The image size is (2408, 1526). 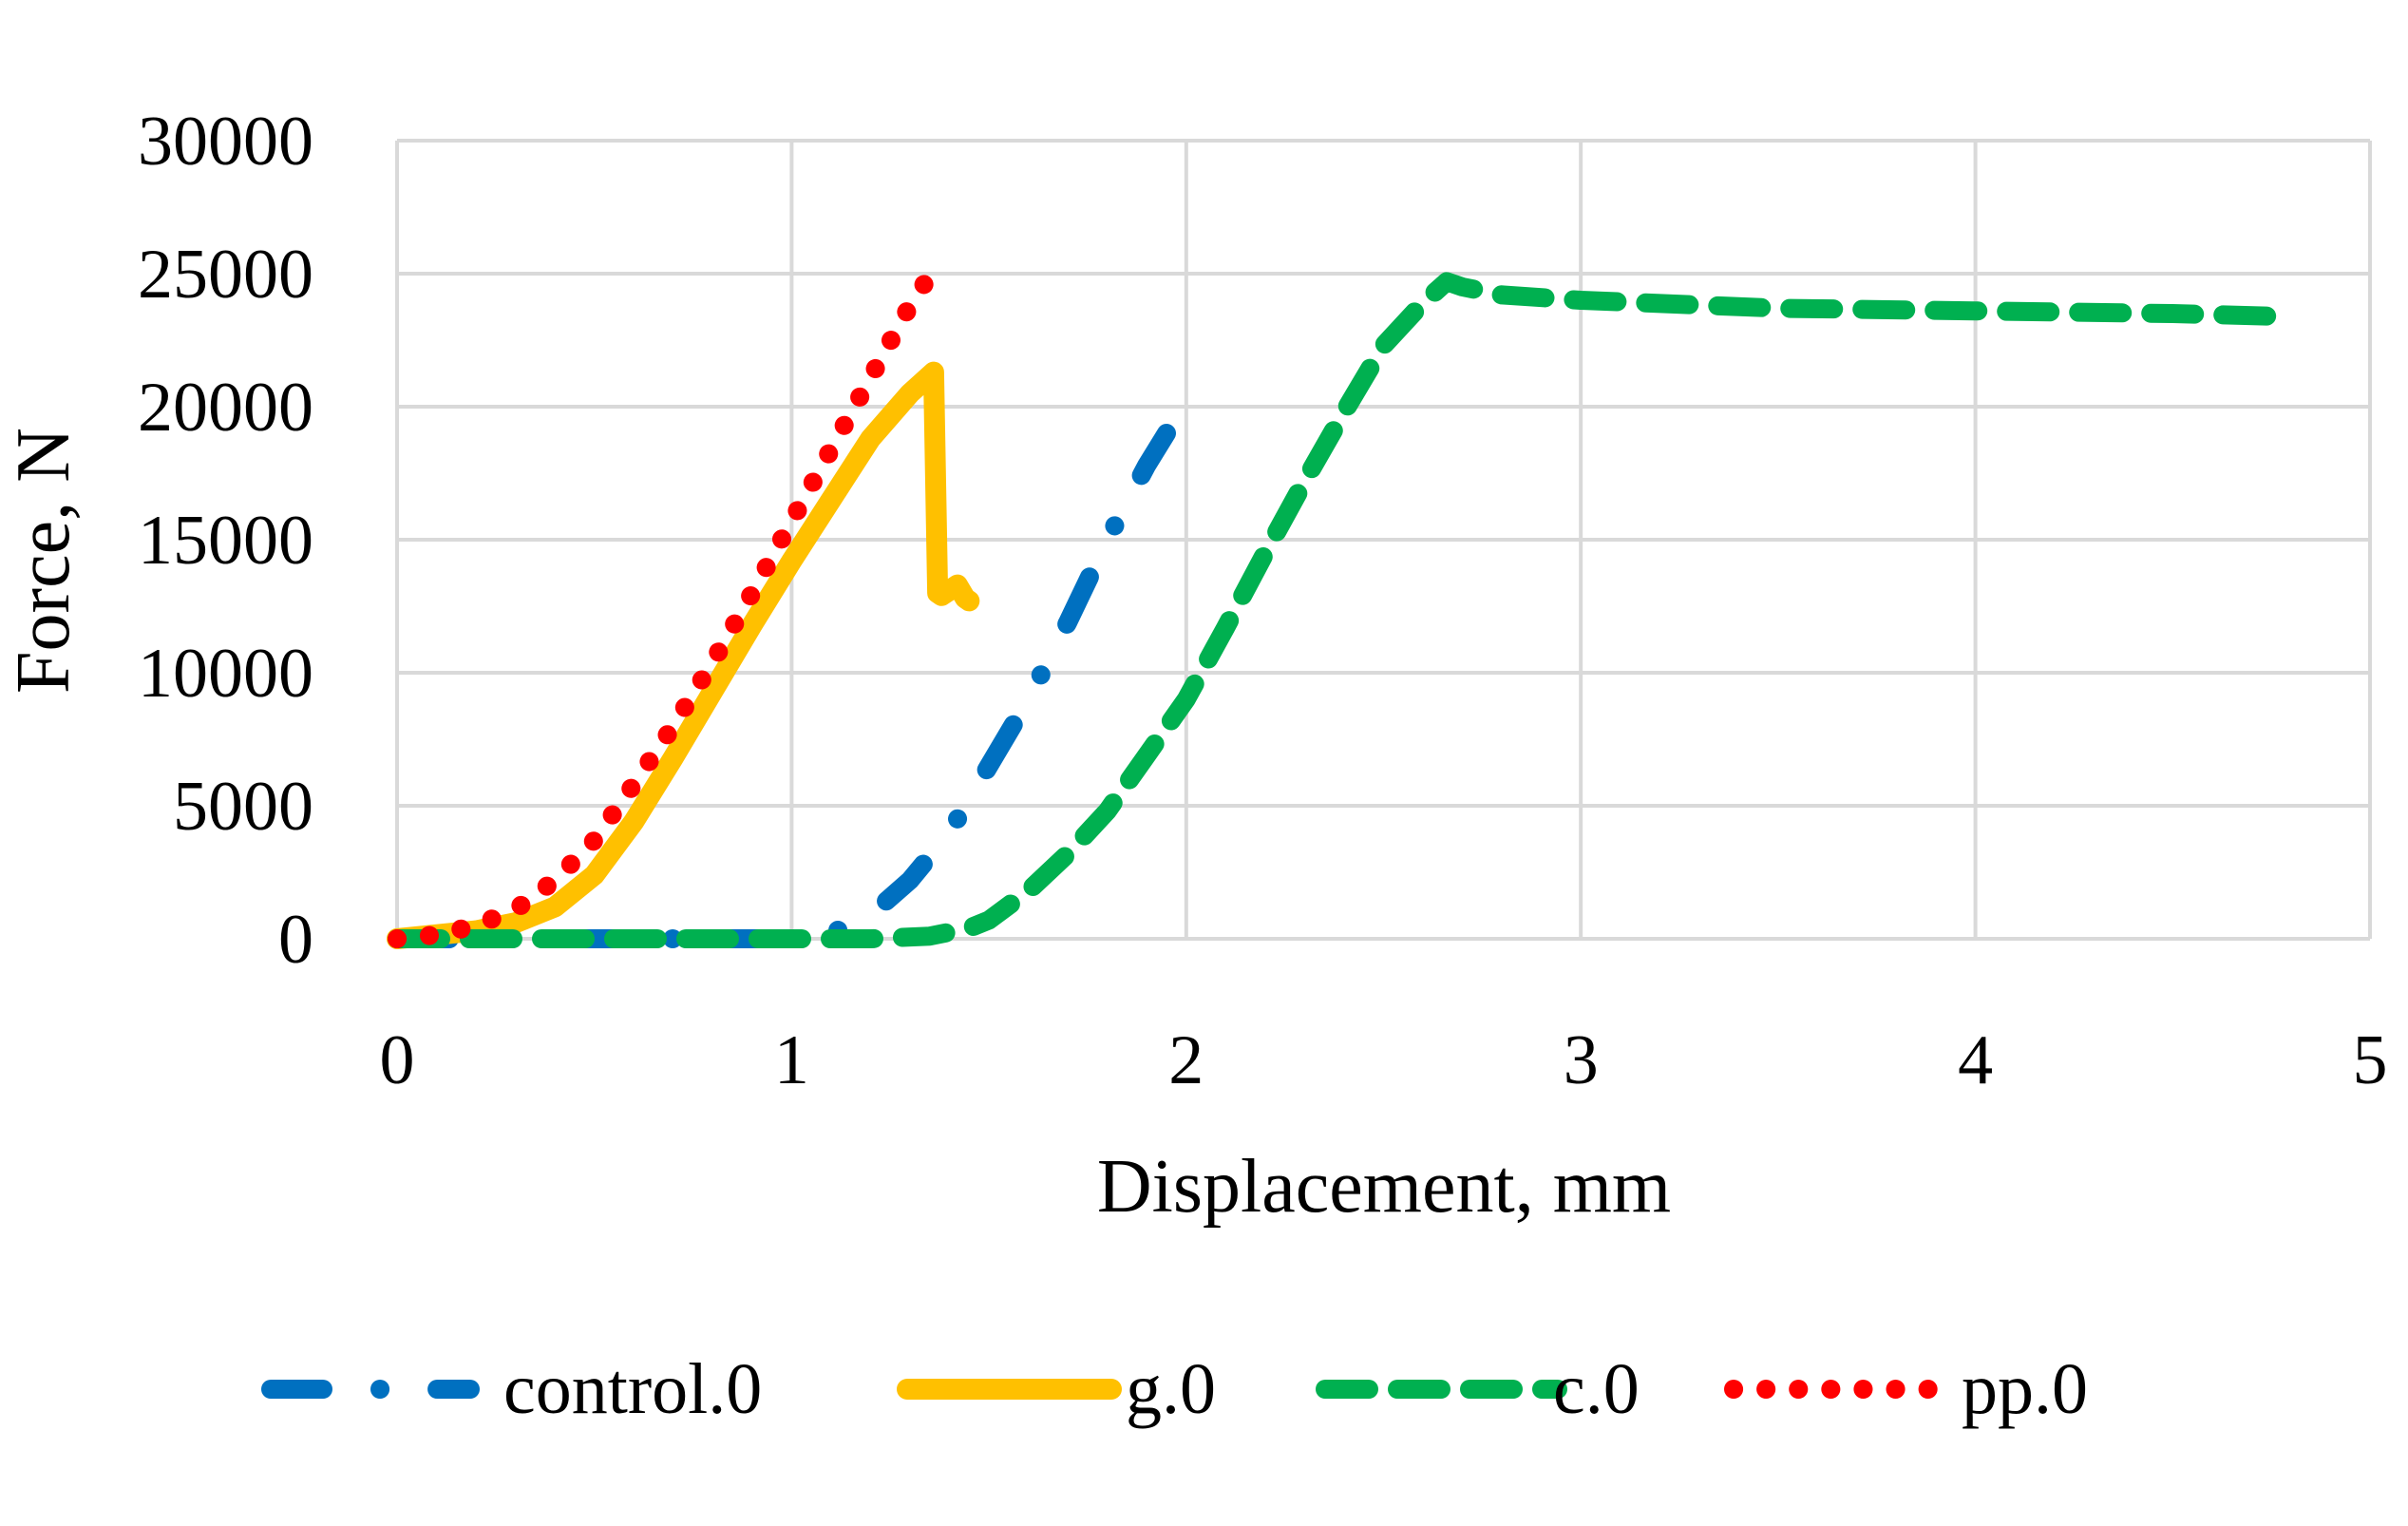 I want to click on x-tick-label: 1, so click(x=791, y=1060).